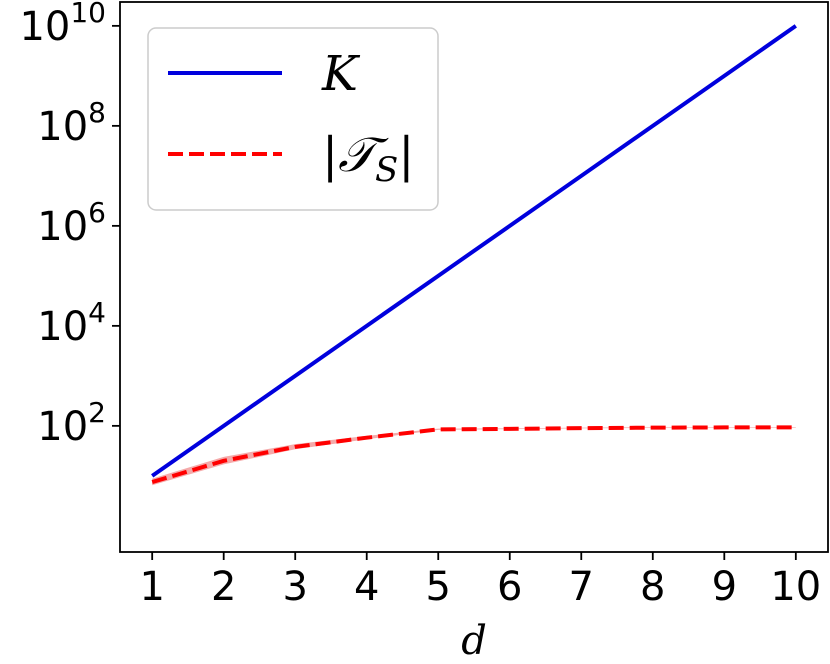 Image resolution: width=830 pixels, height=664 pixels. Describe the element at coordinates (293, 119) in the screenshot. I see `legend: K |𝒯S|` at that location.